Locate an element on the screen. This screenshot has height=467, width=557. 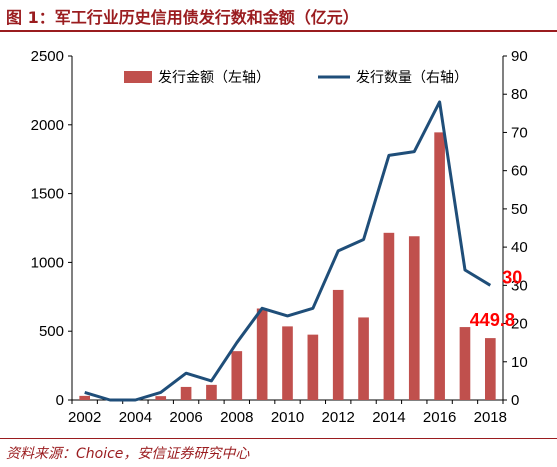
title-bar: 图 1：军工行业历史信用债发行数和金额（亿元） is located at coordinates (278, 15).